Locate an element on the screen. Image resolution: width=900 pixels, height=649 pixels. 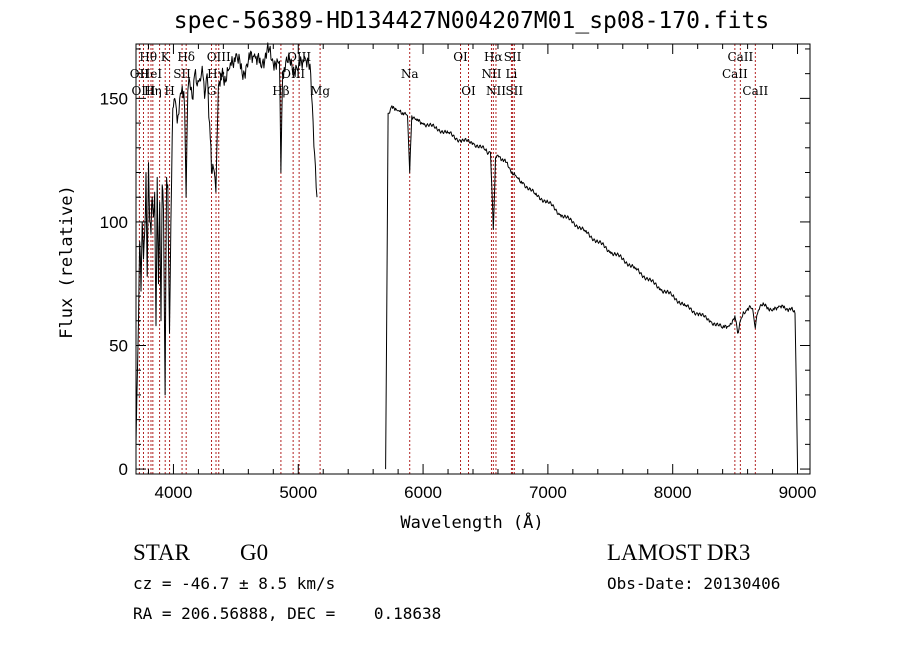
line-label: Mg is located at coordinates (320, 91).